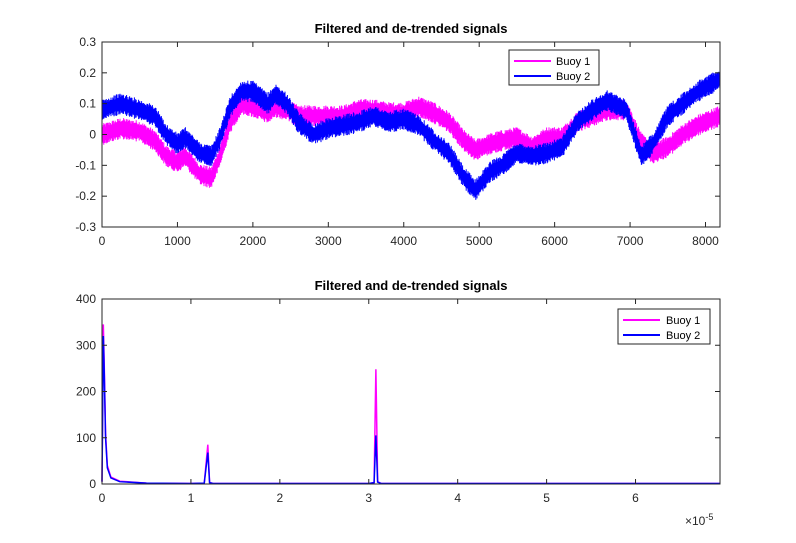  I want to click on x-tick-label: 2, so click(279, 498).